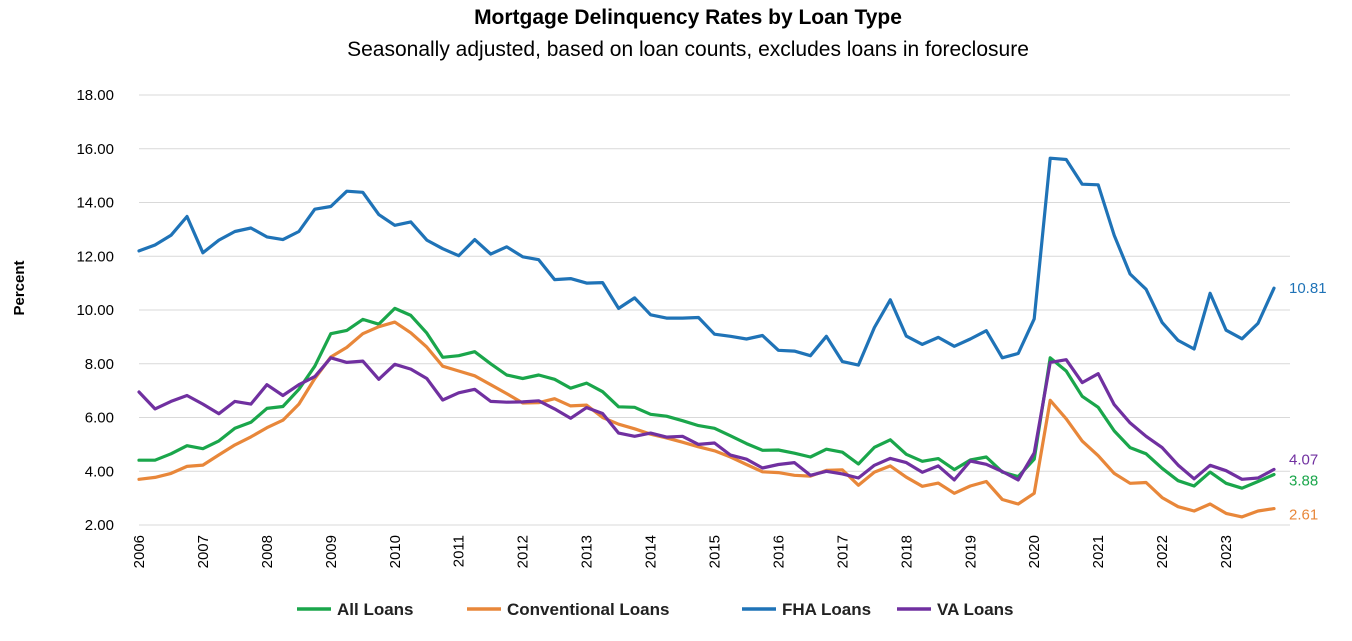 Image resolution: width=1352 pixels, height=641 pixels. What do you see at coordinates (975, 609) in the screenshot?
I see `legend-label: VA Loans` at bounding box center [975, 609].